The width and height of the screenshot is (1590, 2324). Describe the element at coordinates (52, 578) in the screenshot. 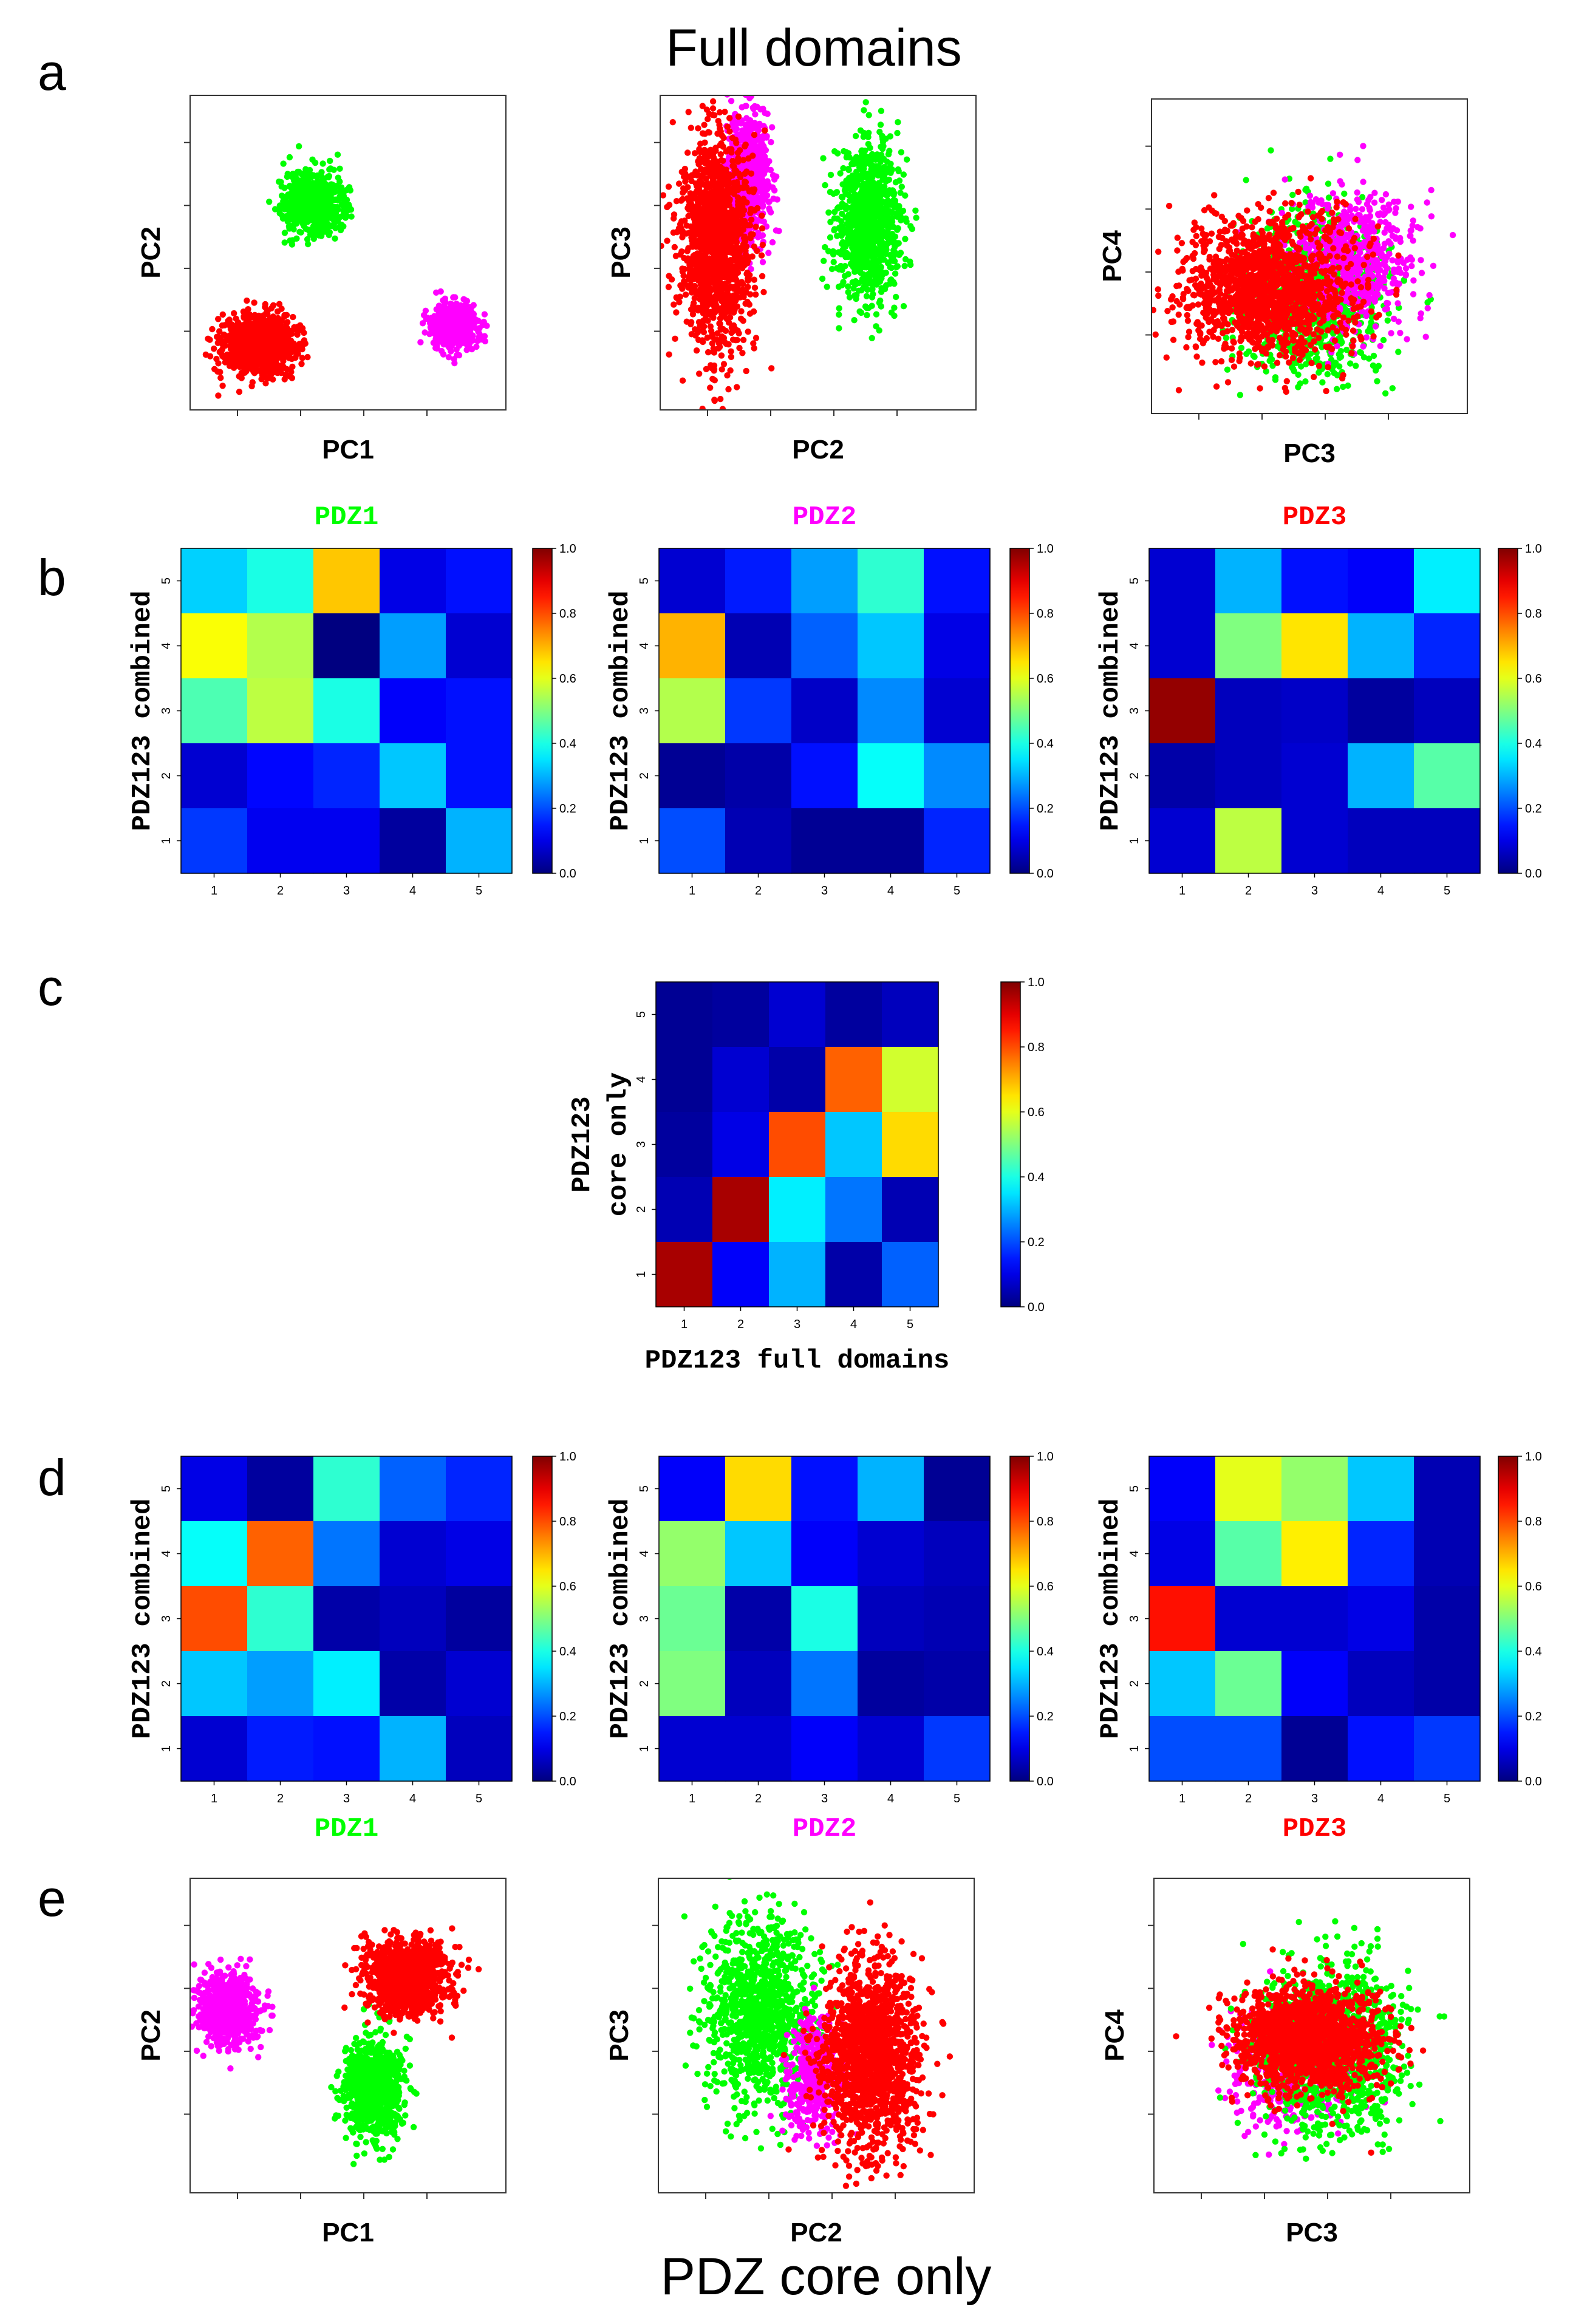

I see `panel-letter-b: b` at that location.